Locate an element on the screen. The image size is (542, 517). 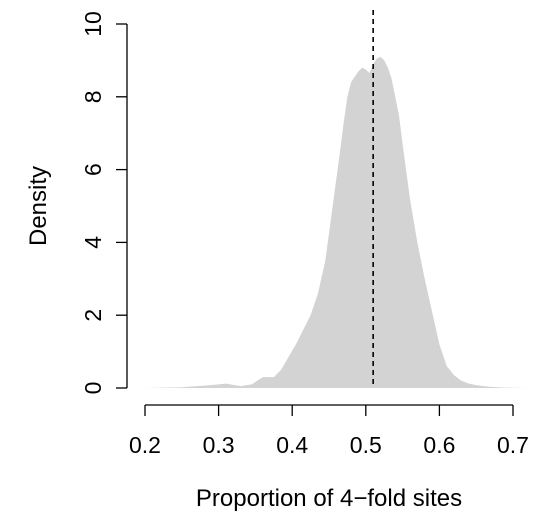
y-tick-label: 10 is located at coordinates (93, 24).